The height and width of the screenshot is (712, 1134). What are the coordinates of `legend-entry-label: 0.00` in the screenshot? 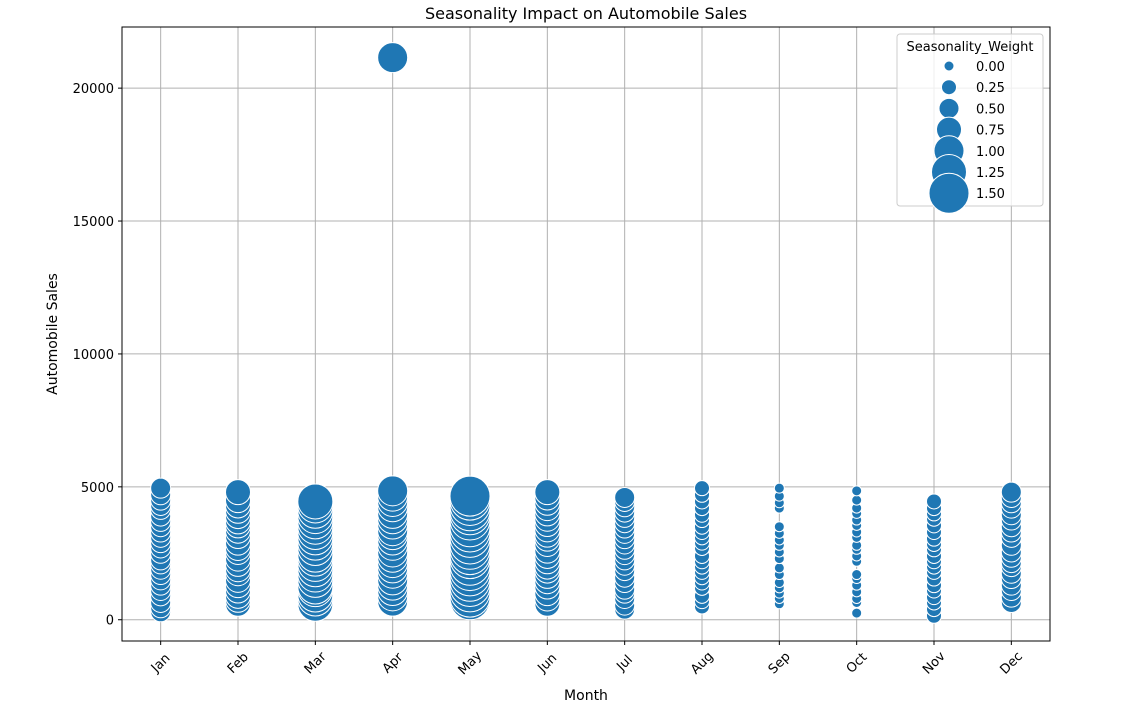 It's located at (990, 67).